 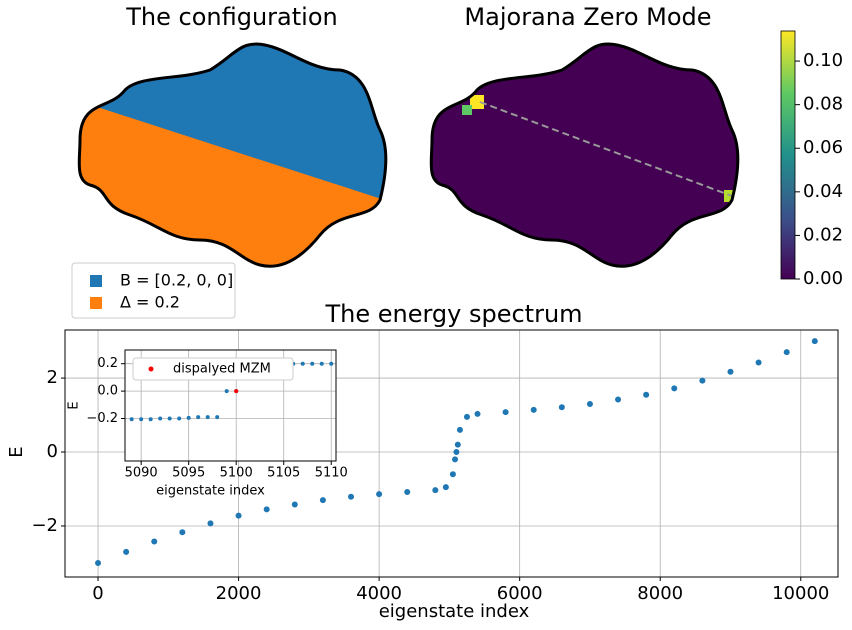 I want to click on legend-label: B = [0.2, 0, 0], so click(x=176, y=280).